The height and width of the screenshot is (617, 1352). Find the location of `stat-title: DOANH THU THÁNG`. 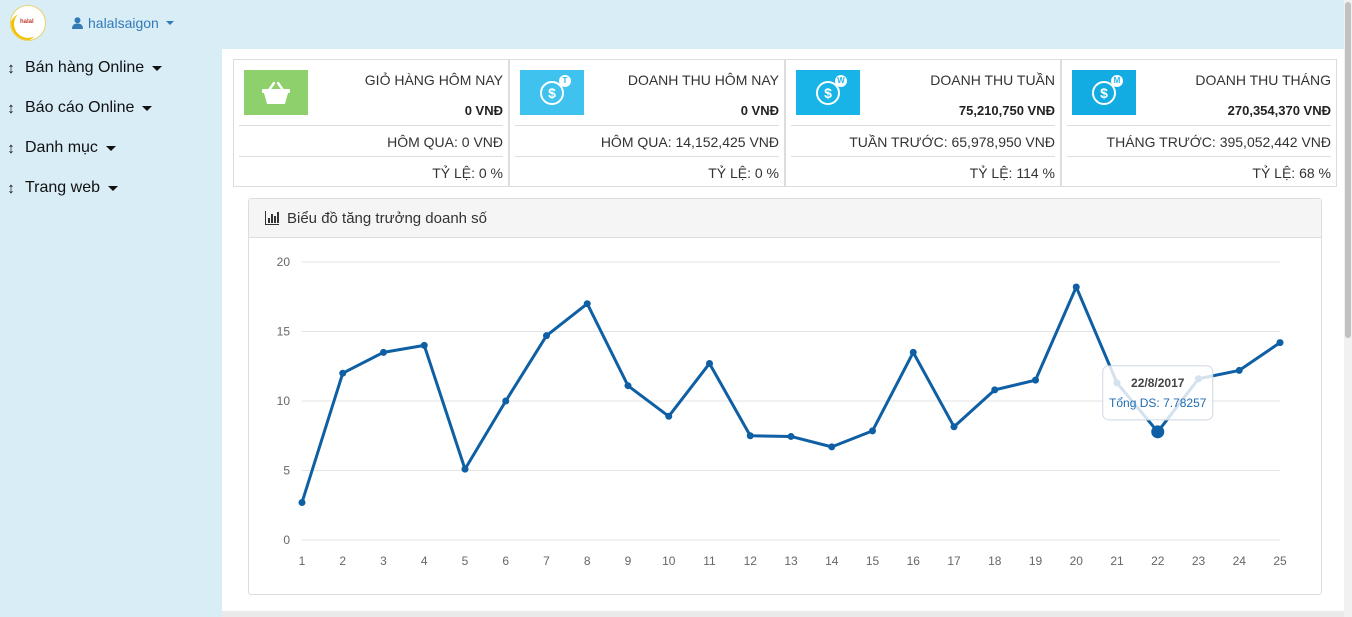

stat-title: DOANH THU THÁNG is located at coordinates (1263, 80).